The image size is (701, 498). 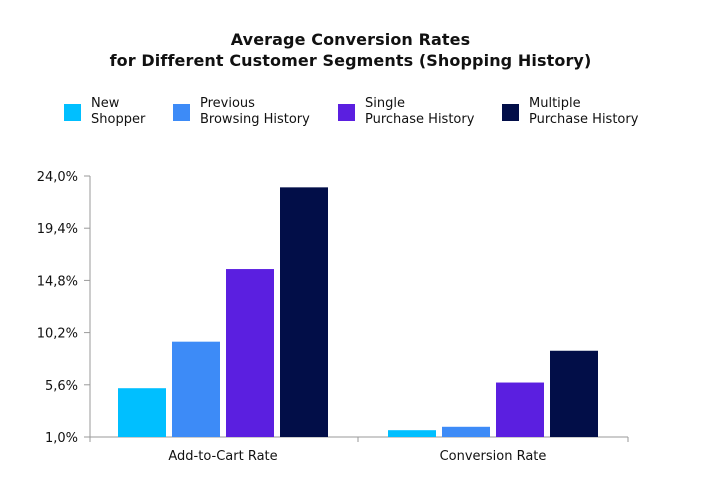 I want to click on legend-label-new-shopper: New Shopper, so click(x=118, y=111).